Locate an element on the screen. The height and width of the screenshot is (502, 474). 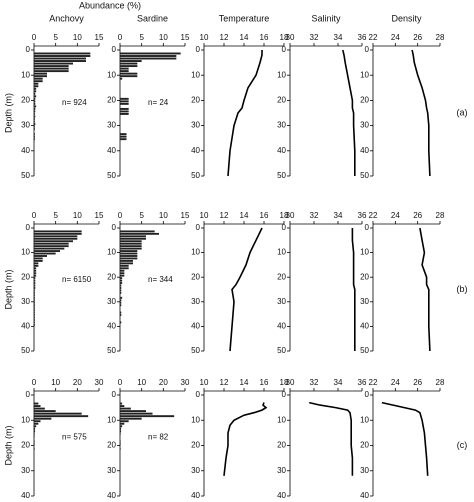
panel-label: (b) is located at coordinates (462, 289).